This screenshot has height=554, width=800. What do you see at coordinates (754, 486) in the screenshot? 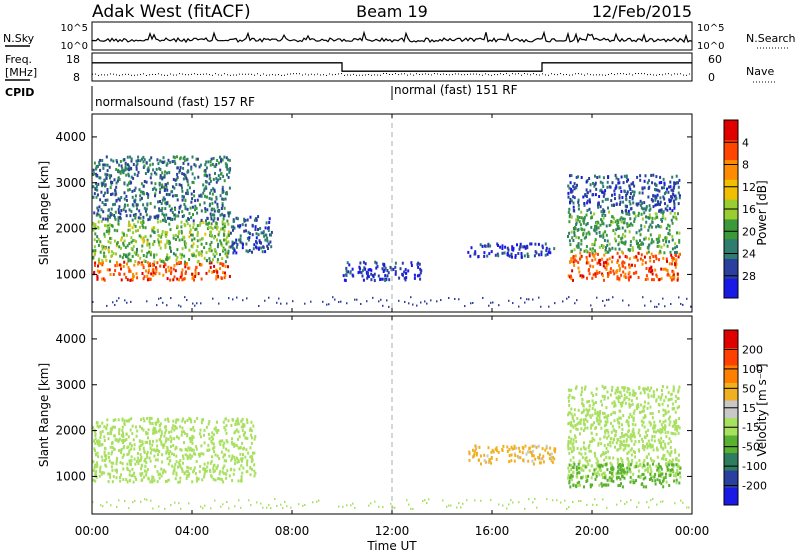
I see `colorbar-tick-label: -200` at bounding box center [754, 486].